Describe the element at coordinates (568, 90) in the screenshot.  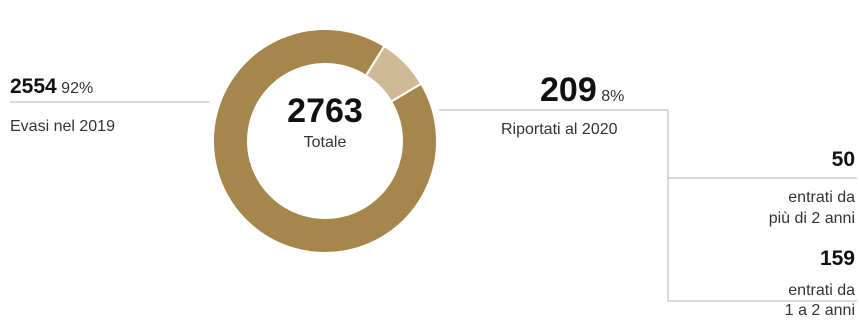
I see `riportati-value: 209` at that location.